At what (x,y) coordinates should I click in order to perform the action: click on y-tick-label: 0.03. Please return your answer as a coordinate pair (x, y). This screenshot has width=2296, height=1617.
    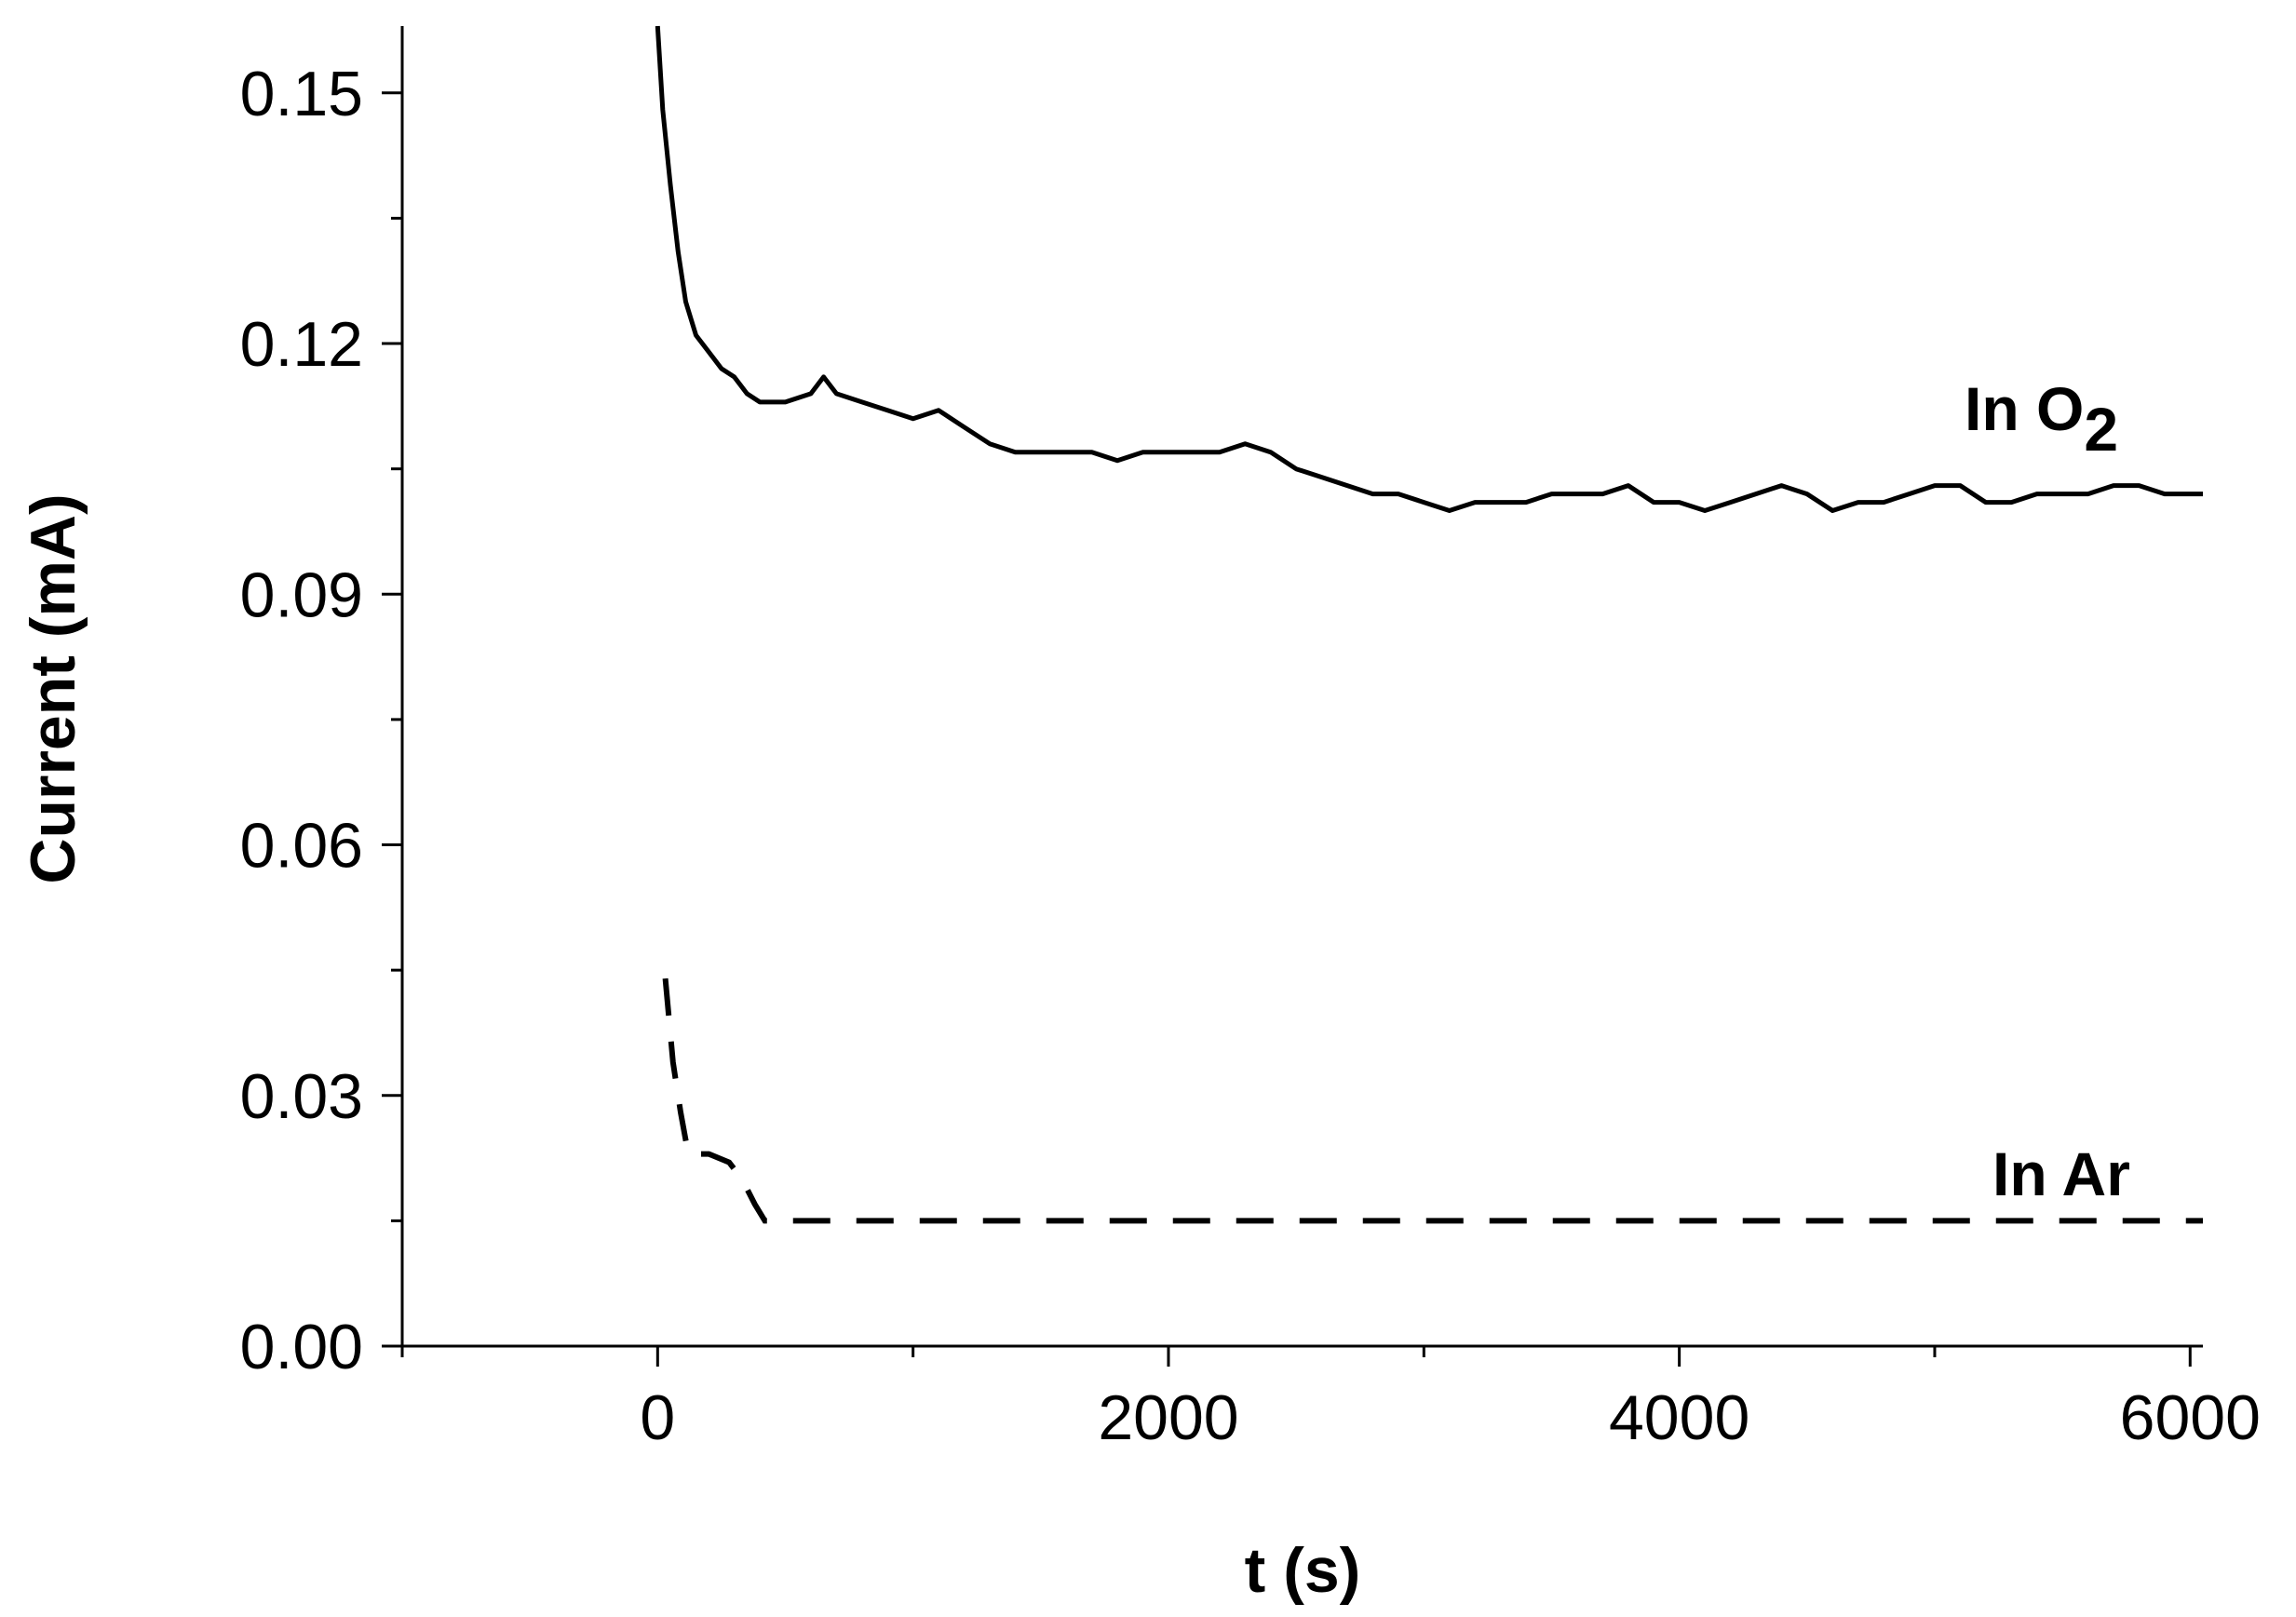
    Looking at the image, I should click on (301, 1096).